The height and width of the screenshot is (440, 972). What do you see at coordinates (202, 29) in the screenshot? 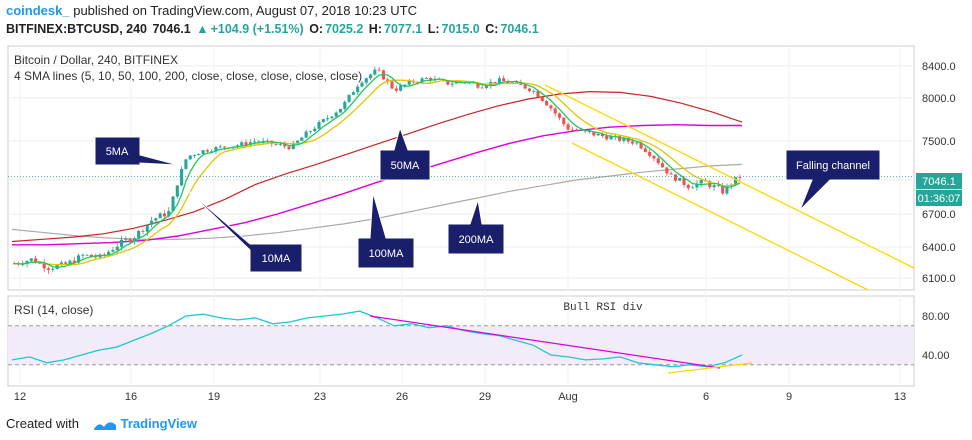
I see `up-arrow-icon: ▲` at bounding box center [202, 29].